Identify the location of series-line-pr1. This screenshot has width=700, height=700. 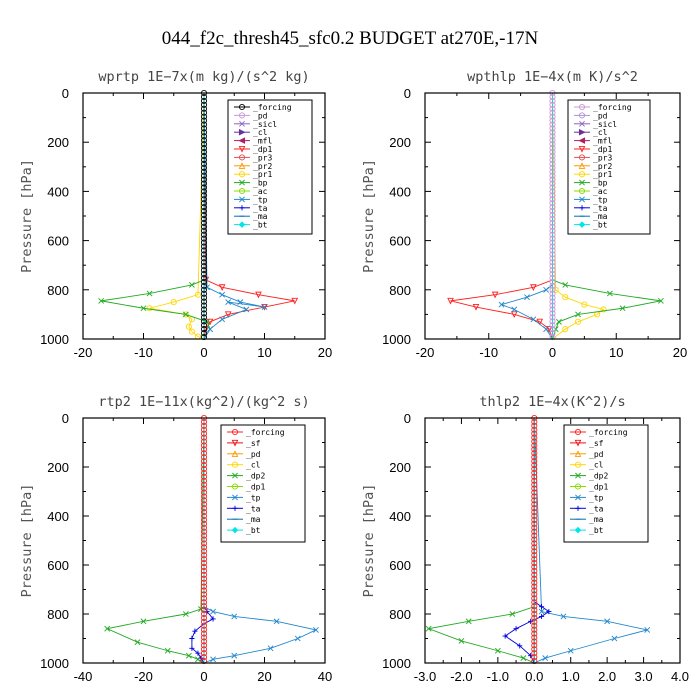
(177, 216).